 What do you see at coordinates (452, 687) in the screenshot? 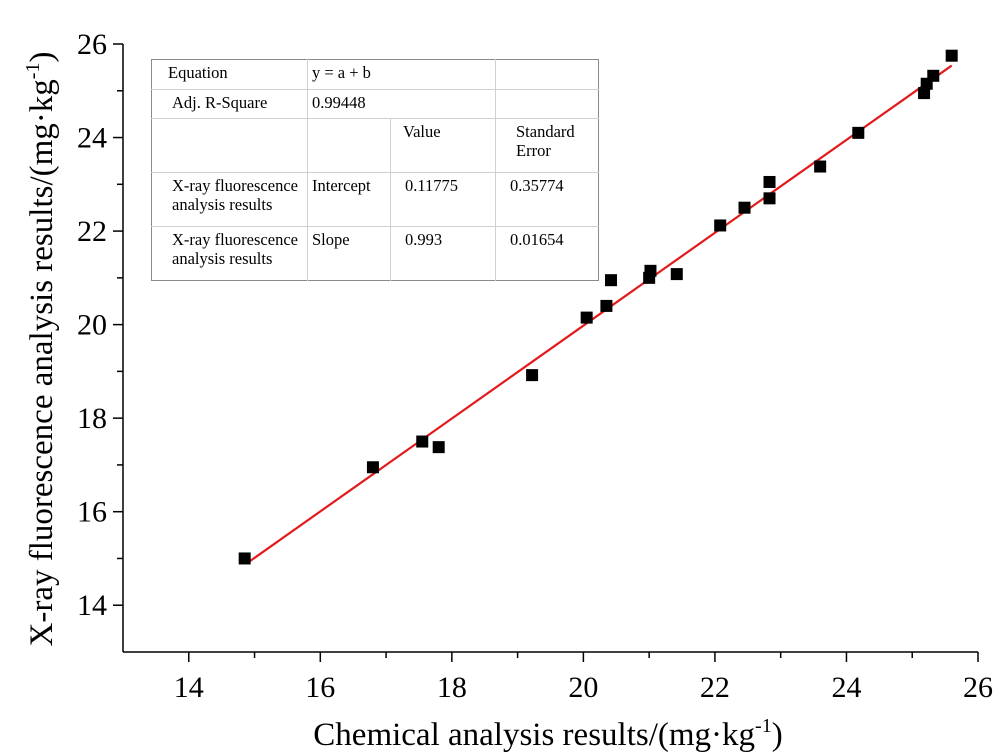
I see `x-tick-label: 18` at bounding box center [452, 687].